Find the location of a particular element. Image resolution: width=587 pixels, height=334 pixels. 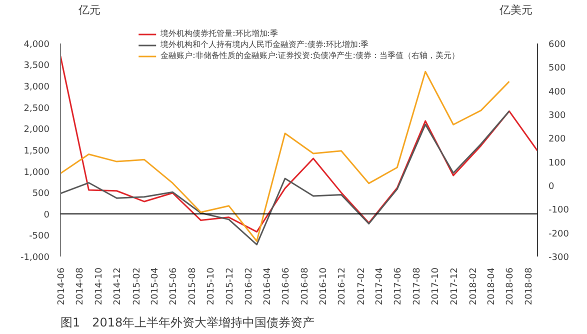

y-tick-label: 3,500 is located at coordinates (37, 66).